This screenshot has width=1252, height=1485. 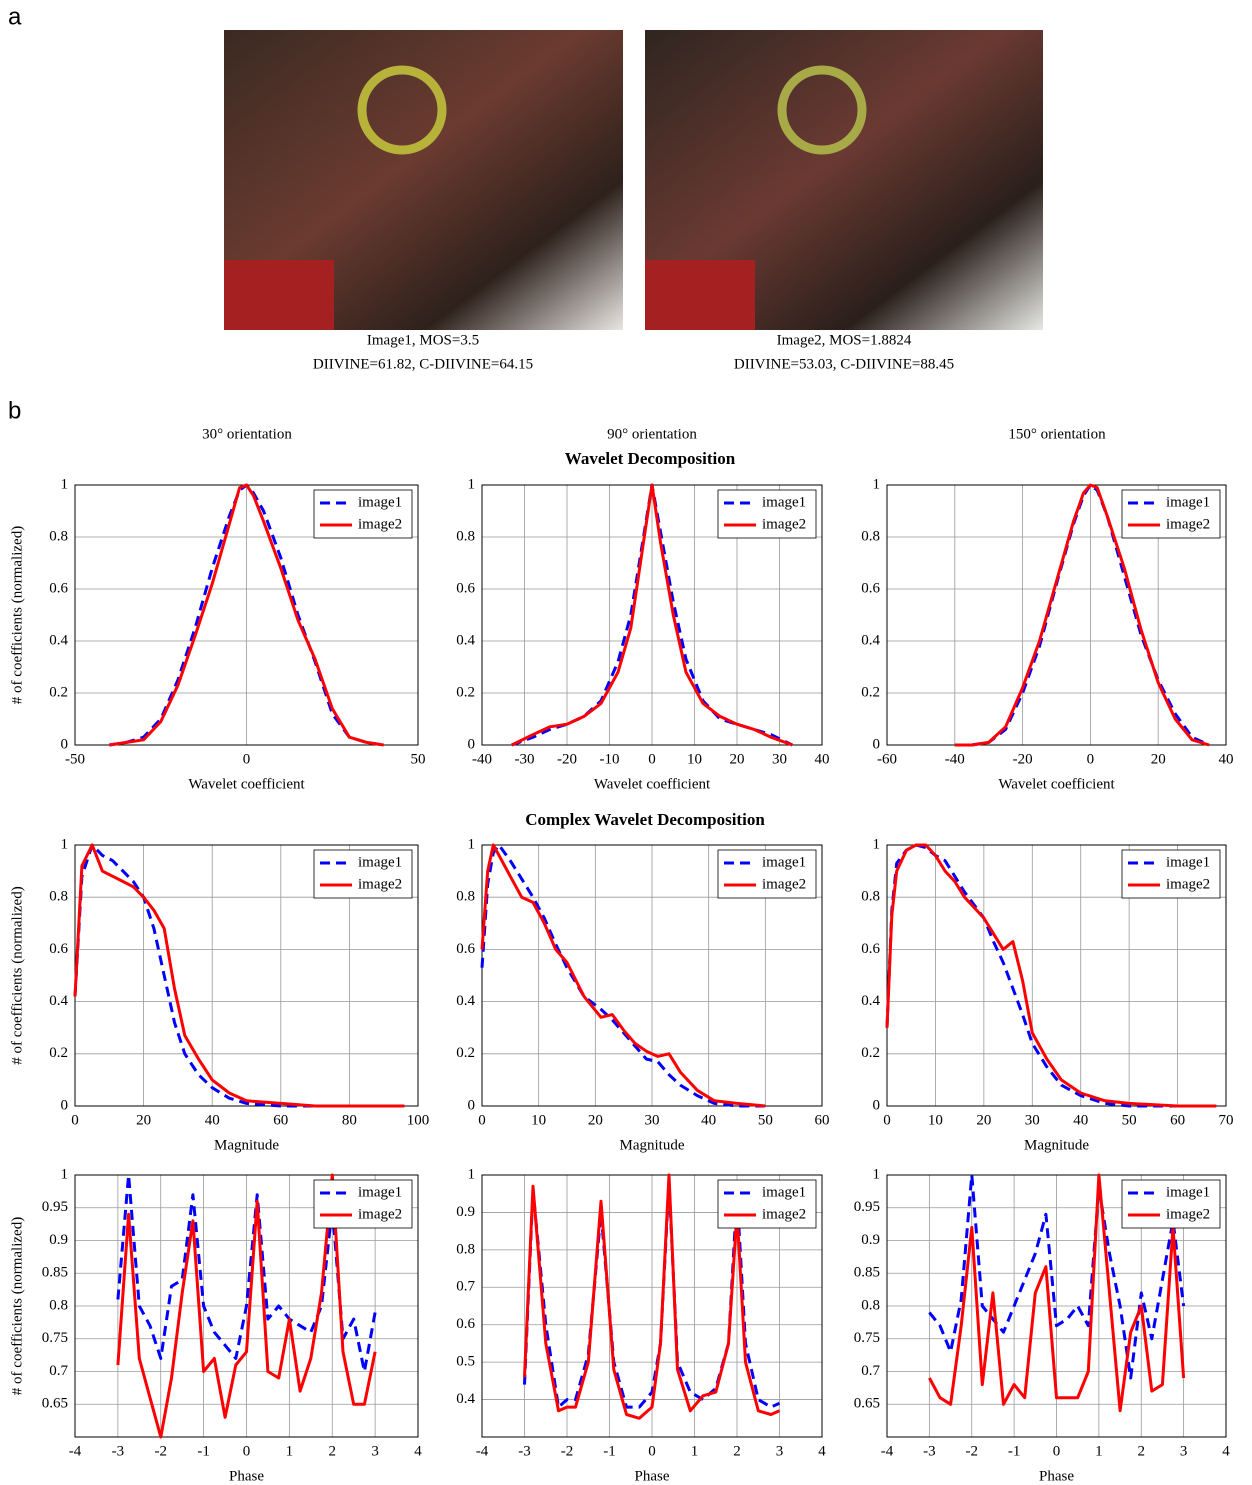 I want to click on x-tick-label: 70, so click(x=1226, y=1120).